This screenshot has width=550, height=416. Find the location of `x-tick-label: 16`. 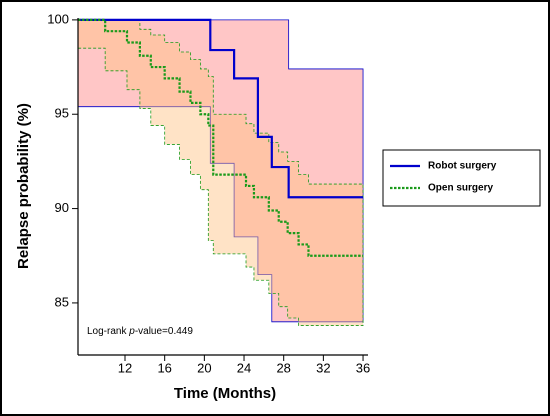

x-tick-label: 16 is located at coordinates (164, 367).